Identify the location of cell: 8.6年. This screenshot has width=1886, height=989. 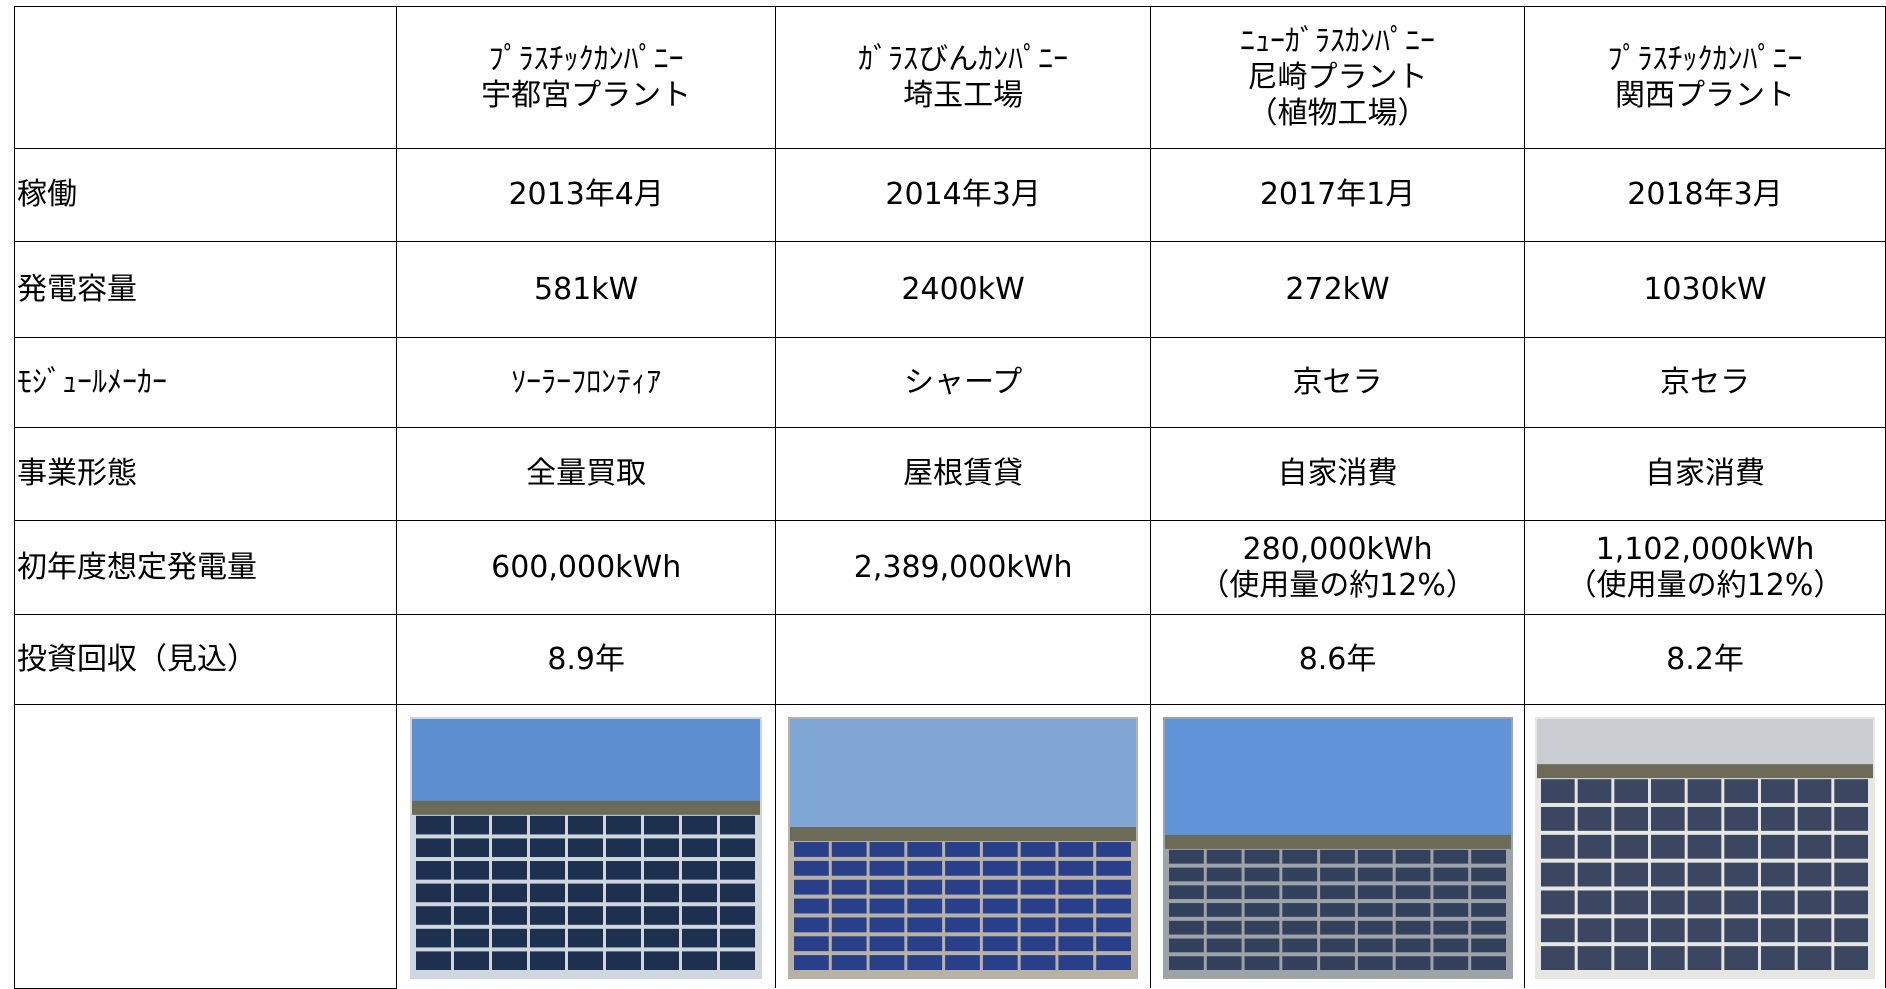
(1338, 659).